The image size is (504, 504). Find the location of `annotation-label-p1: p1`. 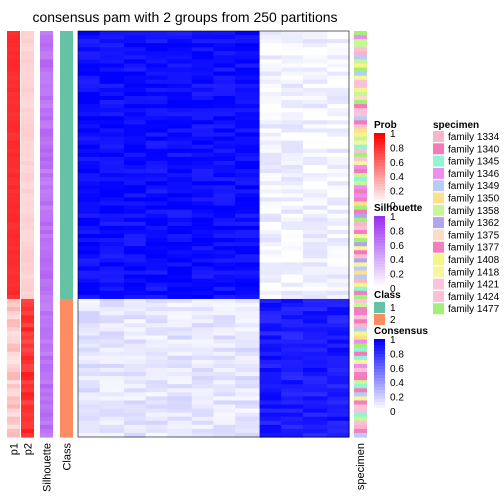

annotation-label-p1: p1 is located at coordinates (15, 449).